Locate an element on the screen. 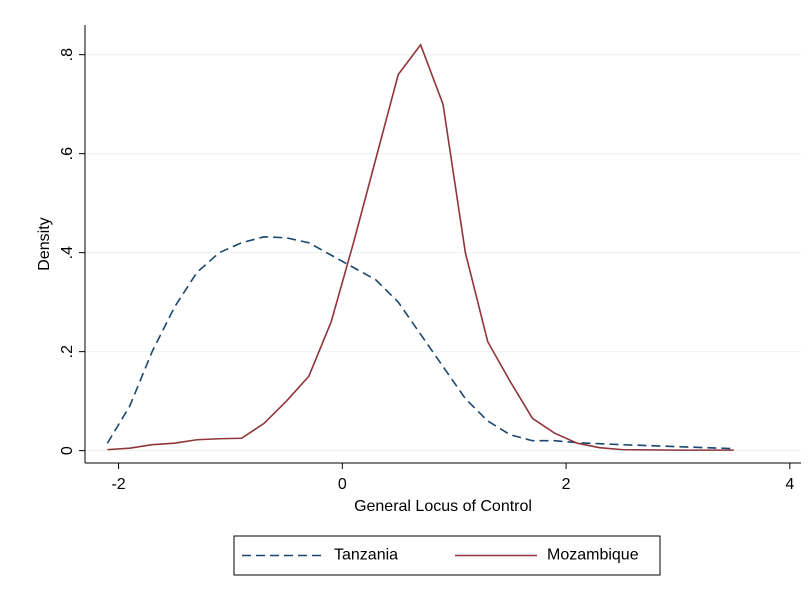  x-axis-title: General Locus of Control is located at coordinates (443, 506).